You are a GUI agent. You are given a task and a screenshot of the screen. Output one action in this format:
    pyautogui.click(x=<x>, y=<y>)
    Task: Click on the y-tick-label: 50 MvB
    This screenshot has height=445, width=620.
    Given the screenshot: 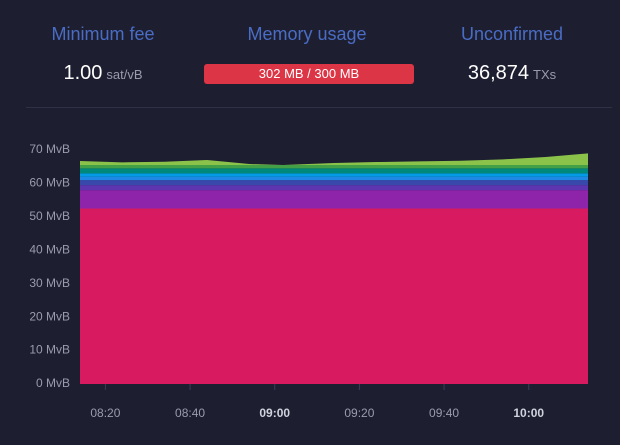 What is the action you would take?
    pyautogui.click(x=49, y=216)
    